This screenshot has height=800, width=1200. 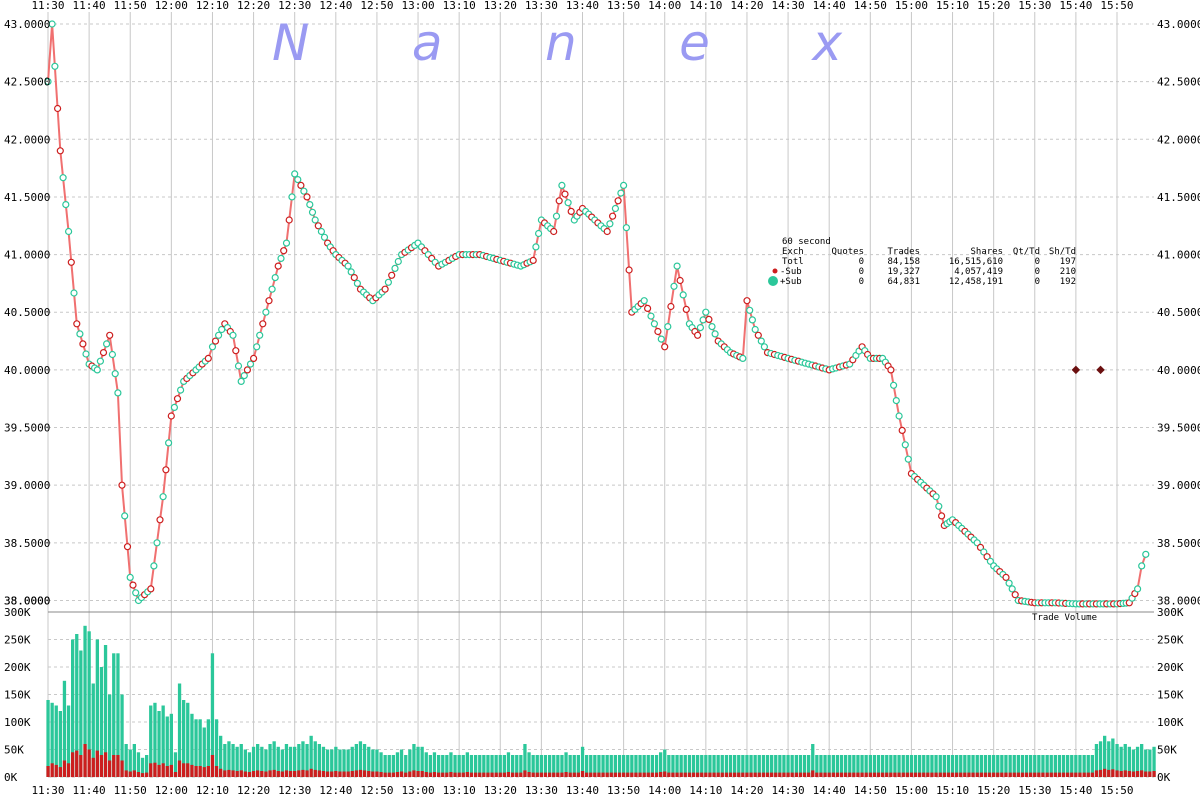 What do you see at coordinates (791, 272) in the screenshot?
I see `stats-cell: -Sub` at bounding box center [791, 272].